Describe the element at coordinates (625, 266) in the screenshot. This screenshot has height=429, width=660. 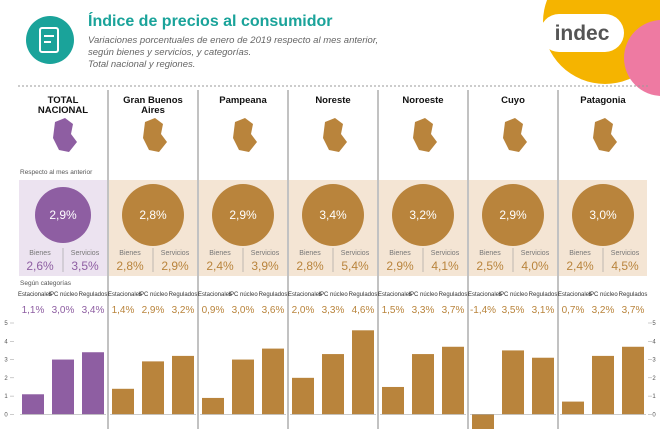
I see `services-value: 4,5%` at that location.